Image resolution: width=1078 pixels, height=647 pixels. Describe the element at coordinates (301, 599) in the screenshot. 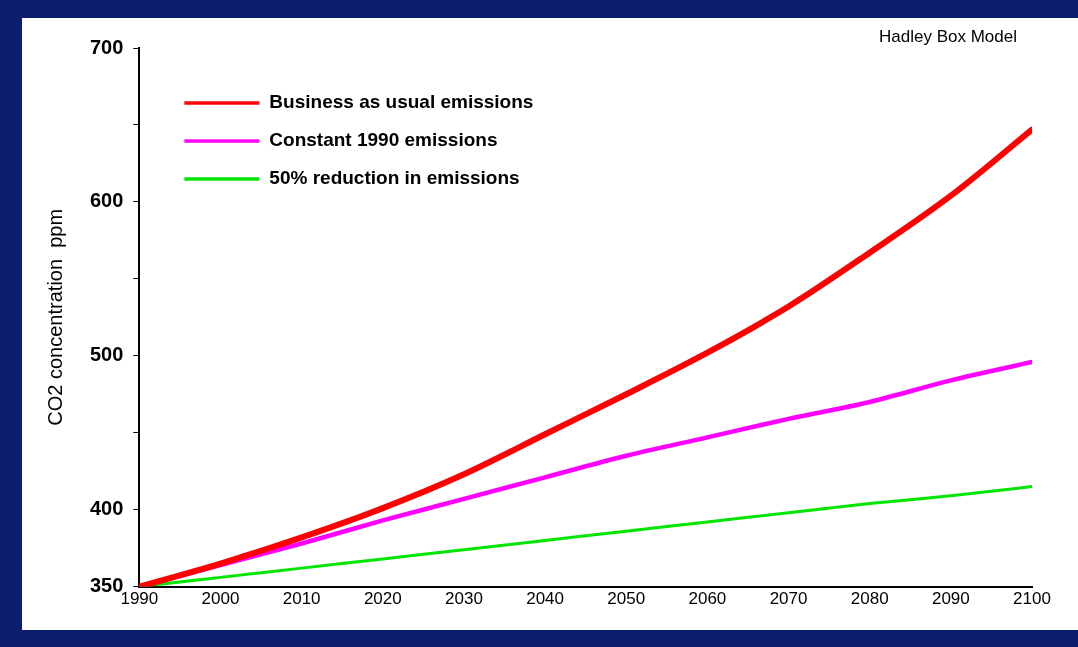

I see `x-tick-label: 2010` at that location.